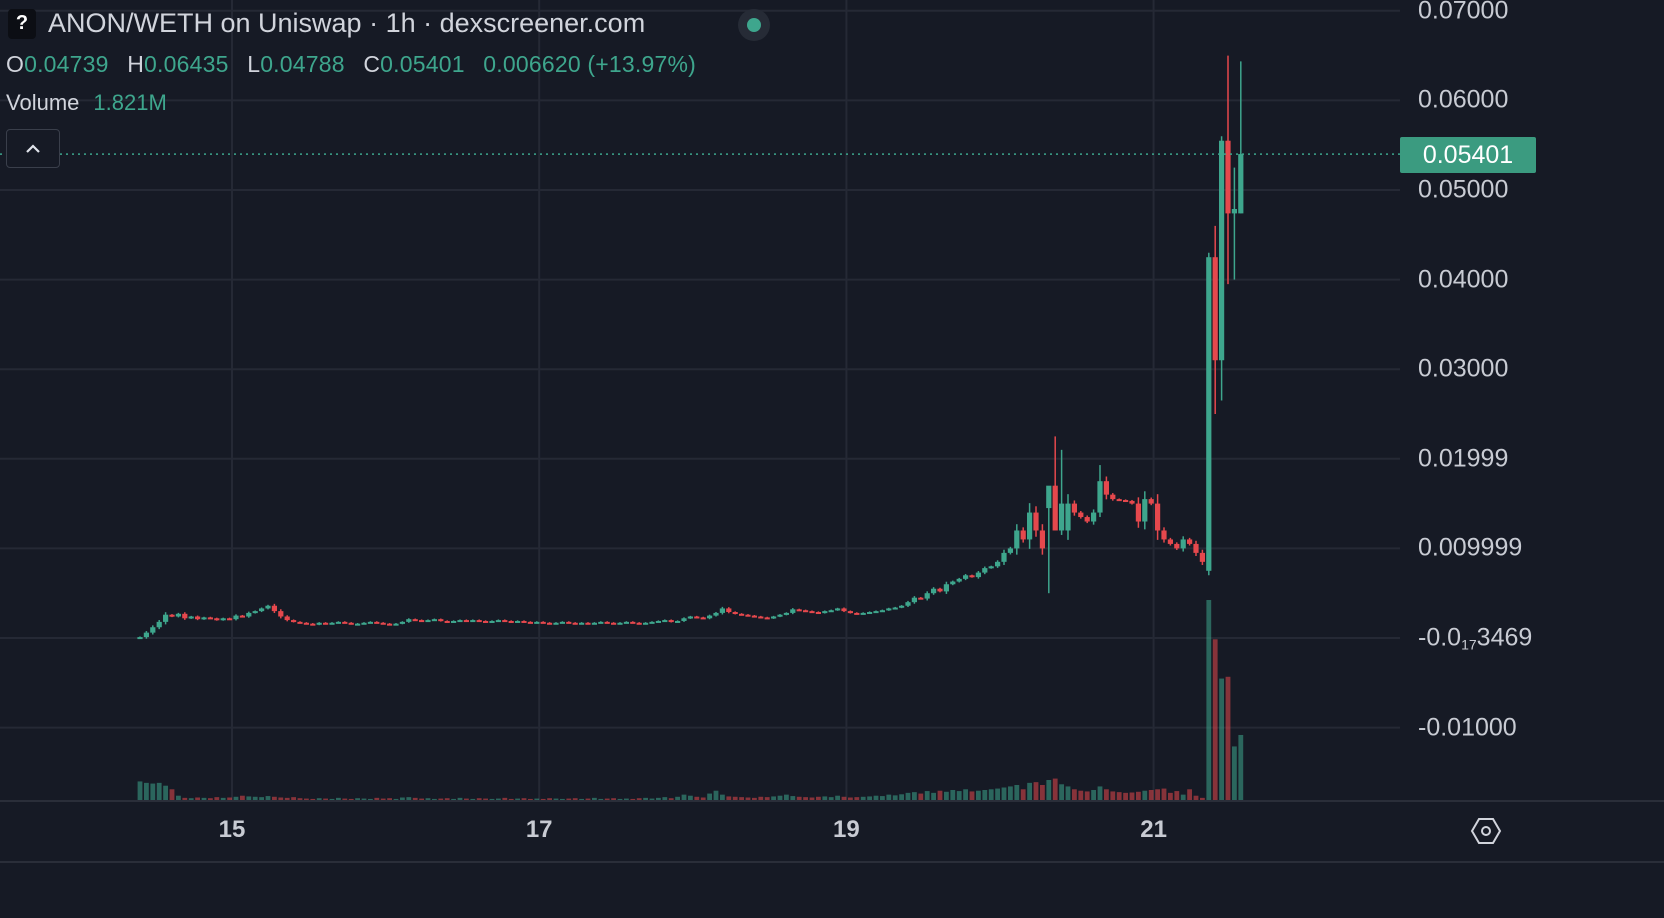  Describe the element at coordinates (1463, 99) in the screenshot. I see `price-tick-label: 0.06000` at that location.